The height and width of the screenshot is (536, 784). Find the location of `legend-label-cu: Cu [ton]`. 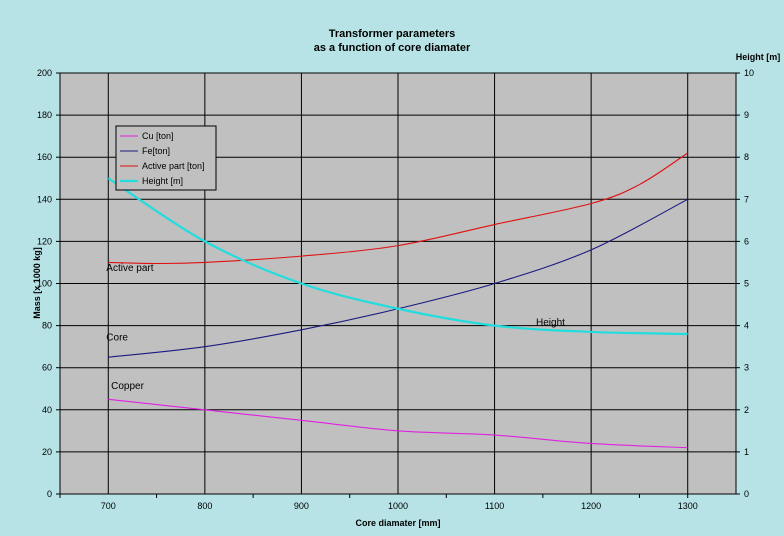

legend-label-cu: Cu [ton] is located at coordinates (158, 136).